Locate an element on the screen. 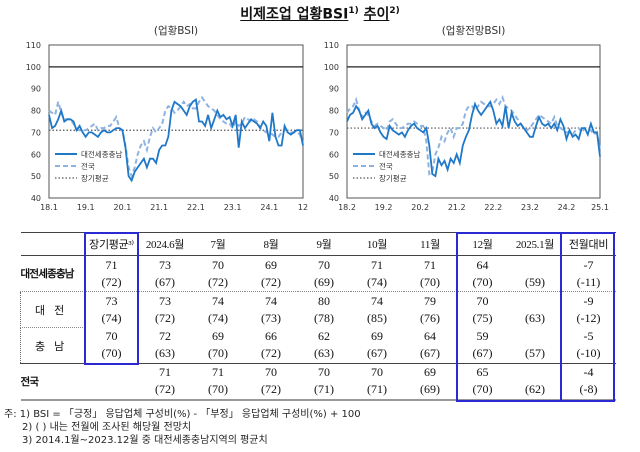 This screenshot has width=640, height=452. x-tick-label: 22.2 is located at coordinates (493, 207).